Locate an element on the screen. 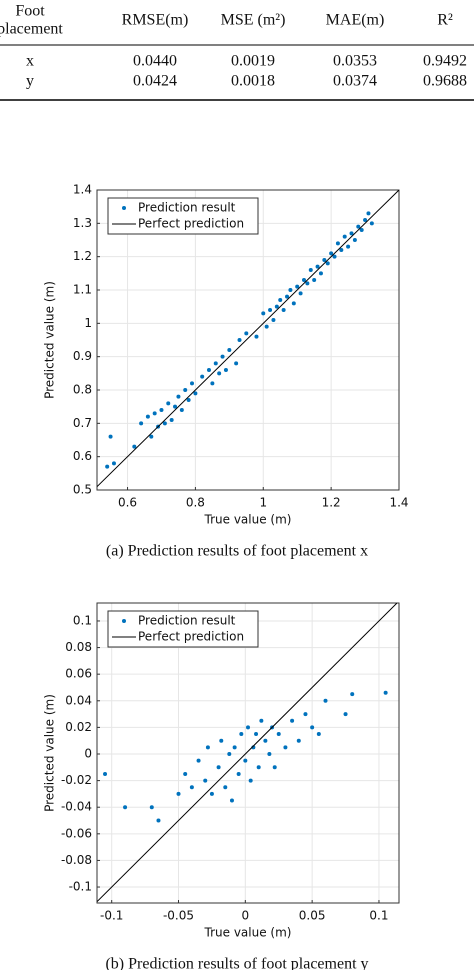 The height and width of the screenshot is (970, 474). y-tick-label: 0.5 is located at coordinates (82, 490).